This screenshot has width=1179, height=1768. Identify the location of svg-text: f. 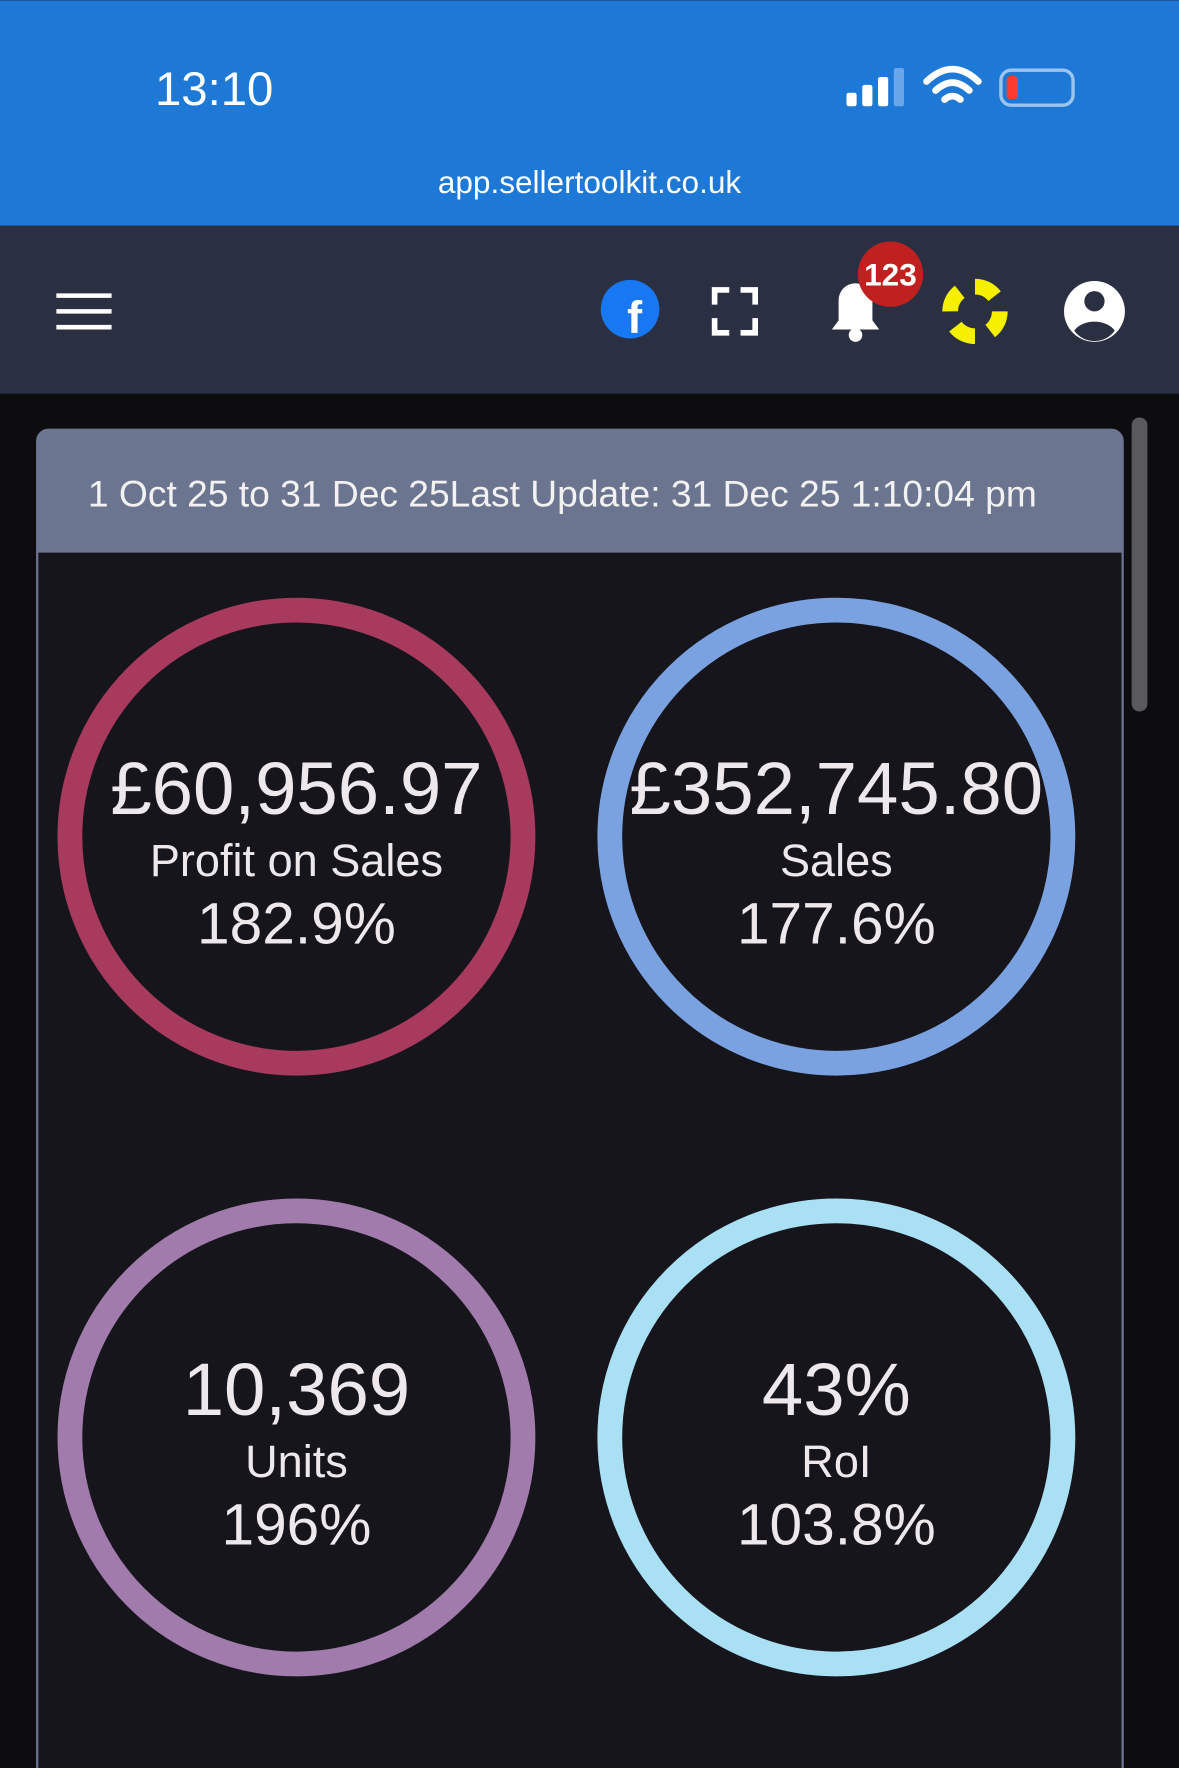
(635, 317).